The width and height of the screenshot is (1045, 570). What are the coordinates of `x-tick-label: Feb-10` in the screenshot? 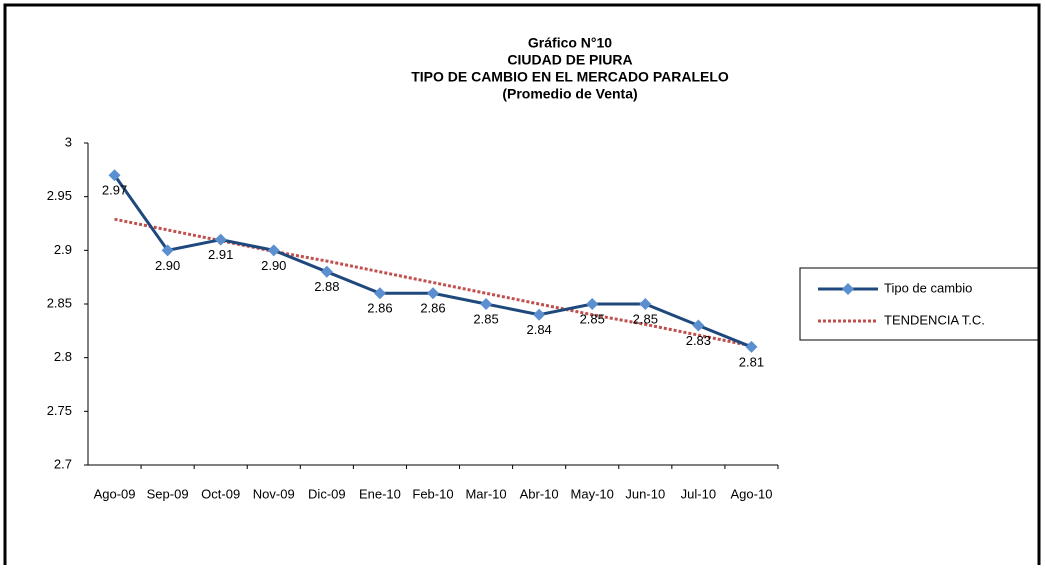 It's located at (432, 493).